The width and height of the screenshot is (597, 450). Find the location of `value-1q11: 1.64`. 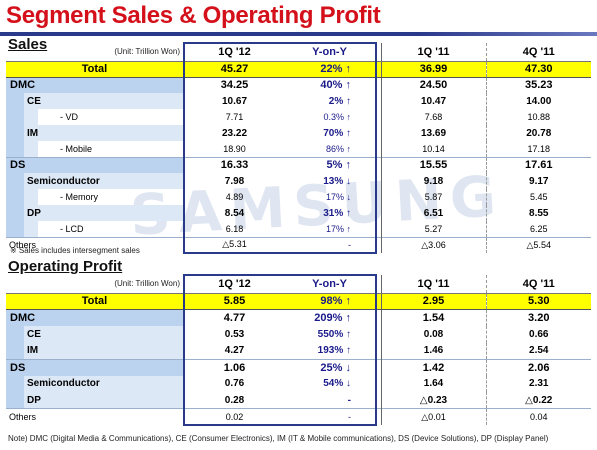

value-1q11: 1.64 is located at coordinates (433, 383).